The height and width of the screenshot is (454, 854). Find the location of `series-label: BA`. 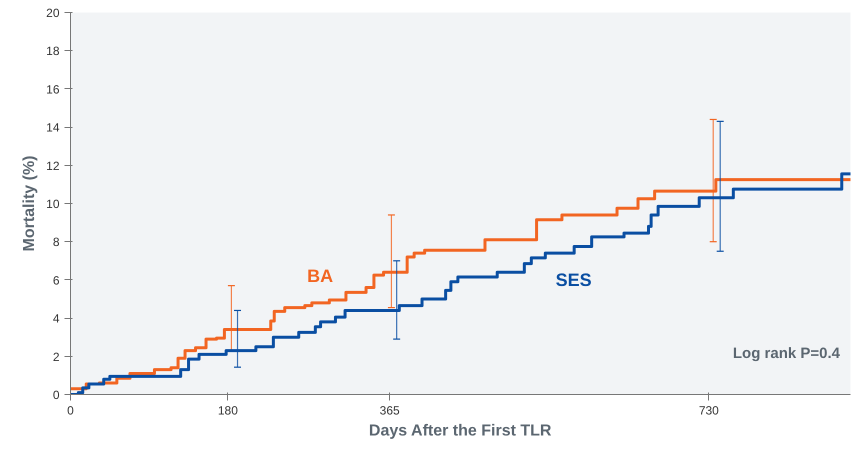

series-label: BA is located at coordinates (320, 276).